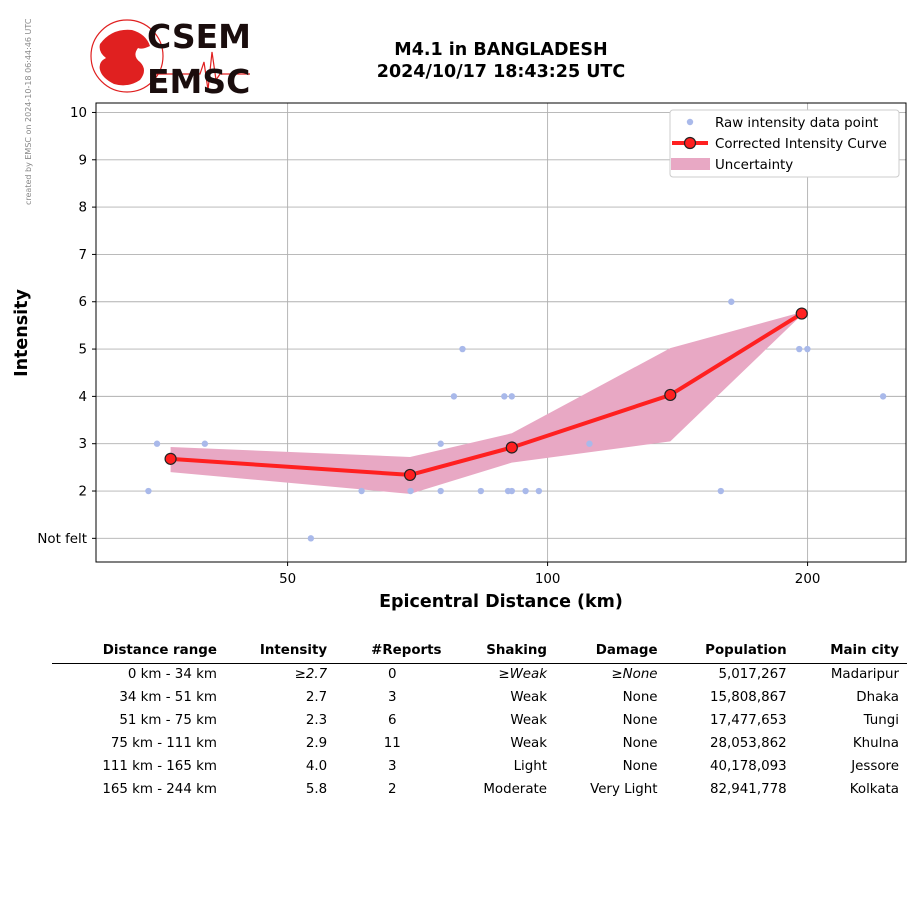 Image resolution: width=915 pixels, height=905 pixels. Describe the element at coordinates (163, 743) in the screenshot. I see `cell-distance: 75 km - 111 km` at that location.